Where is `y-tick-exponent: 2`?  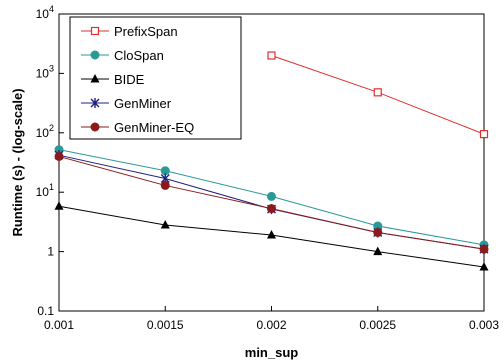 y-tick-exponent: 2 is located at coordinates (51, 128).